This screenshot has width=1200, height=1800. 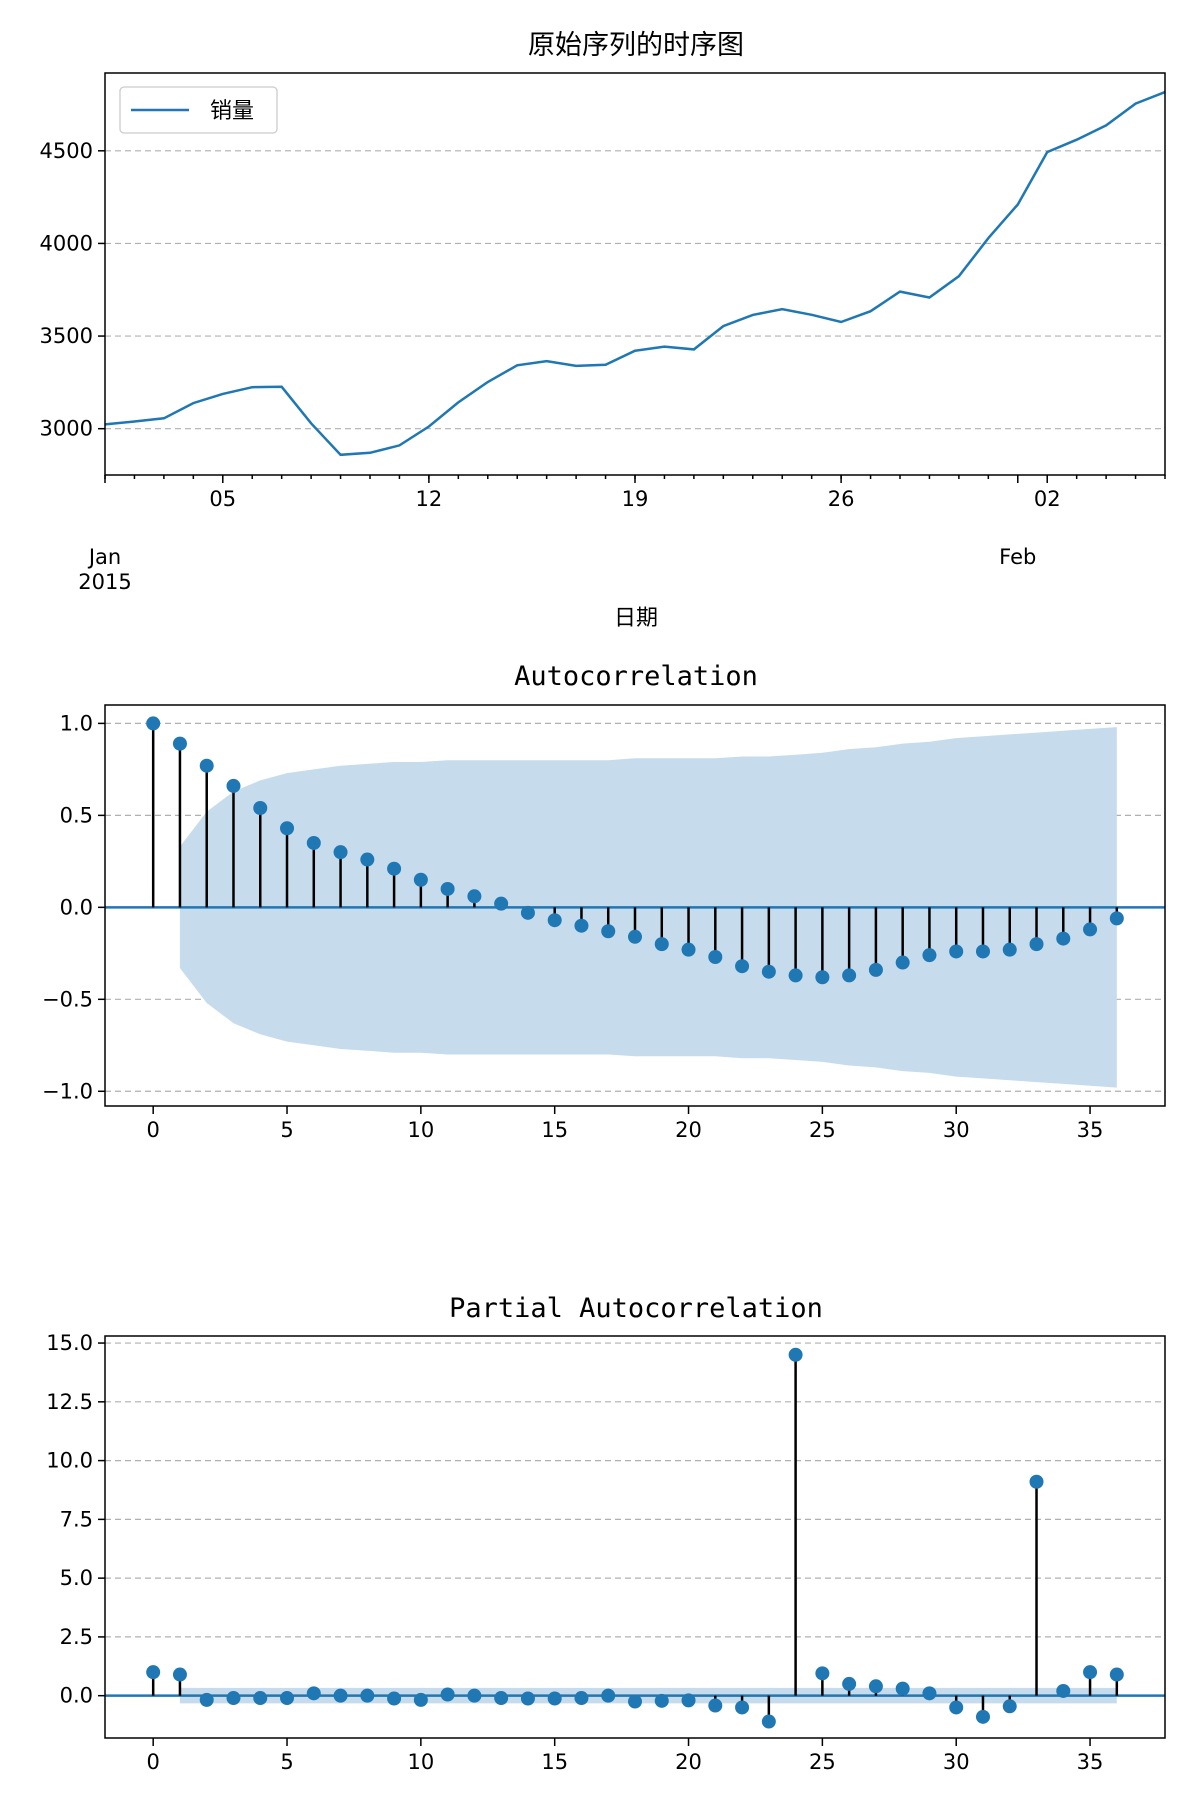 I want to click on pacf-xtick-label: 35, so click(x=1090, y=1762).